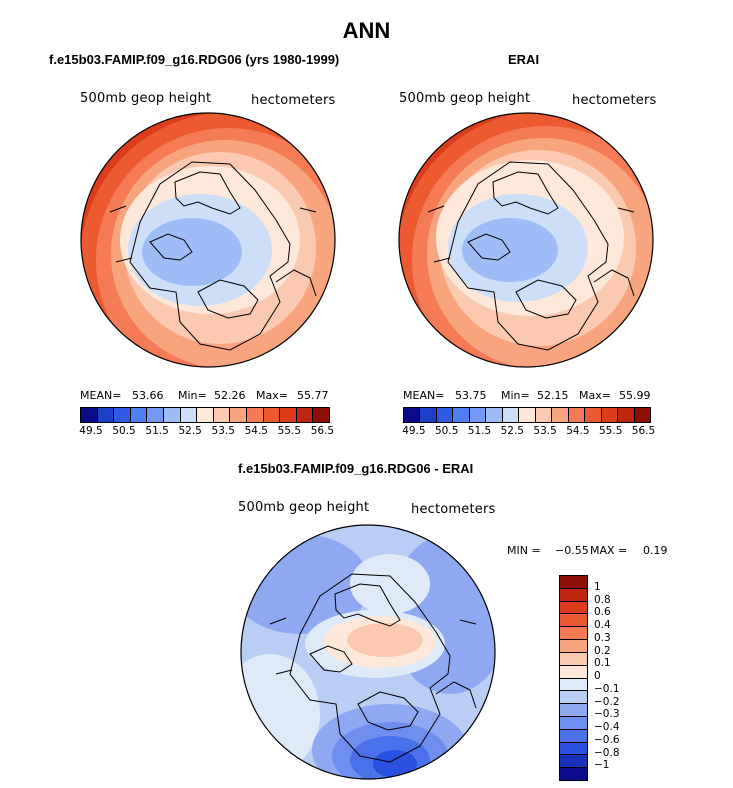  I want to click on panel3-colorbar, so click(573, 678).